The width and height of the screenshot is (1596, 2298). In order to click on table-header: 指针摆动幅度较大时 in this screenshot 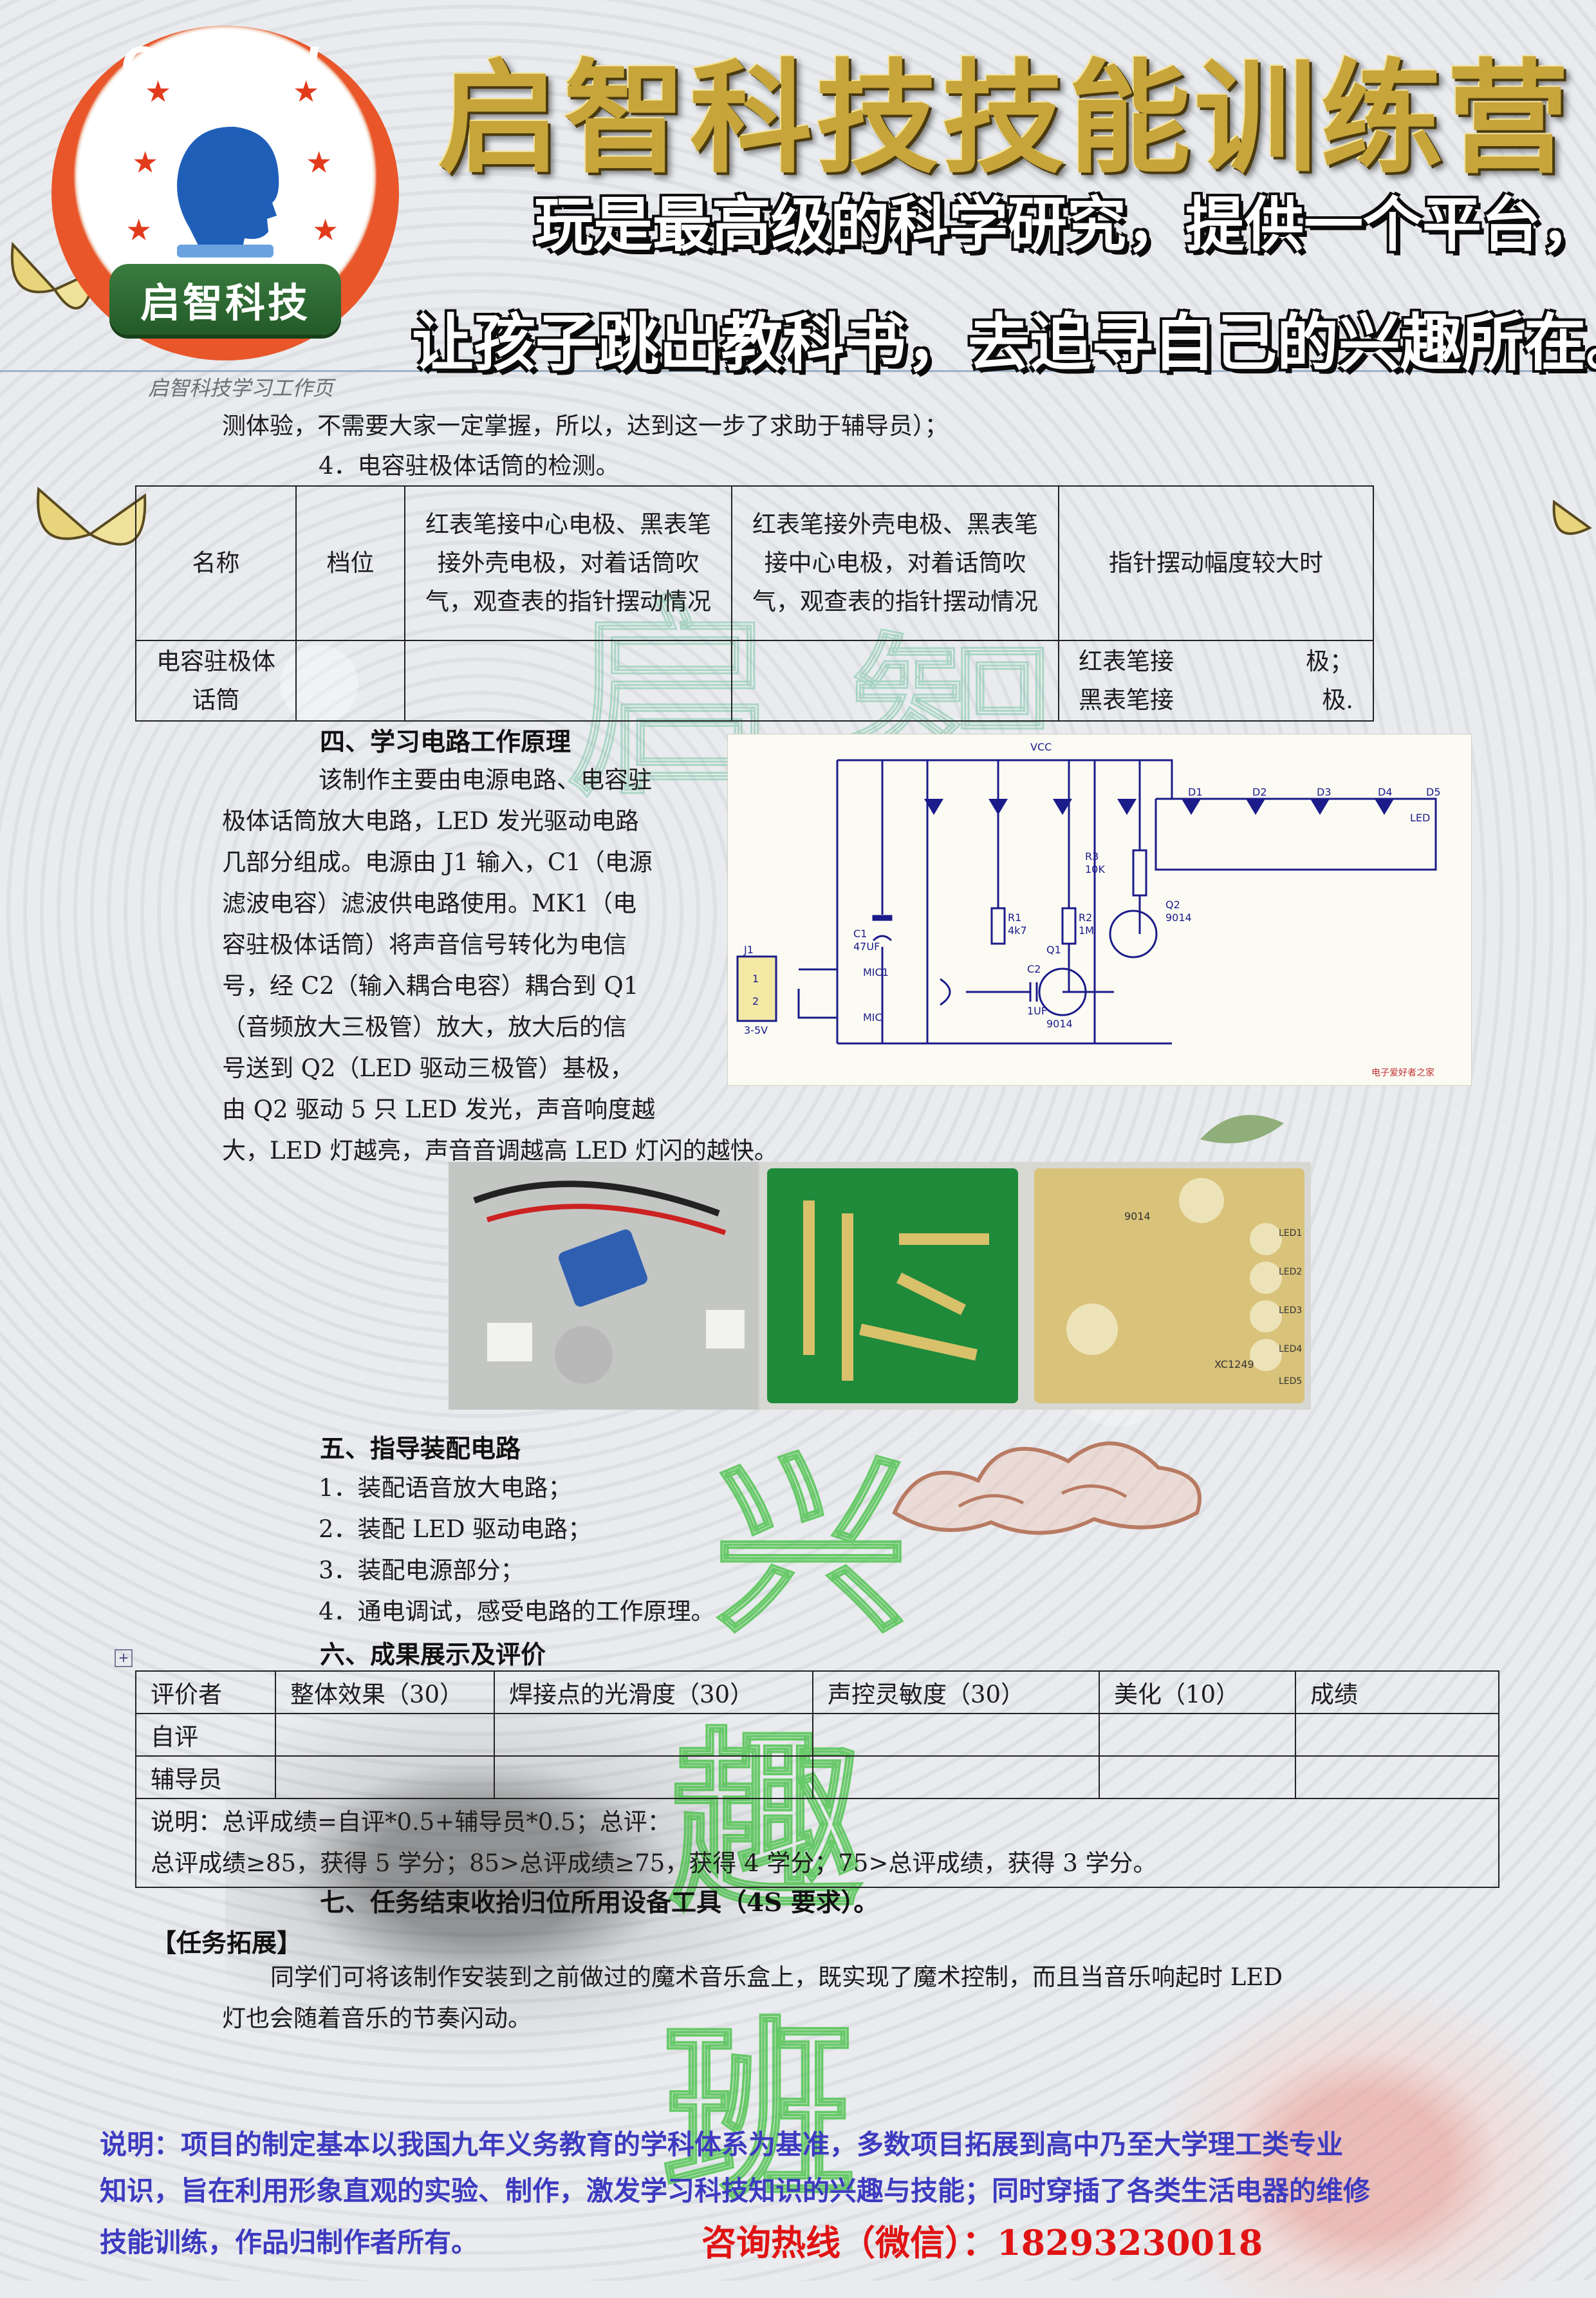, I will do `click(1216, 563)`.